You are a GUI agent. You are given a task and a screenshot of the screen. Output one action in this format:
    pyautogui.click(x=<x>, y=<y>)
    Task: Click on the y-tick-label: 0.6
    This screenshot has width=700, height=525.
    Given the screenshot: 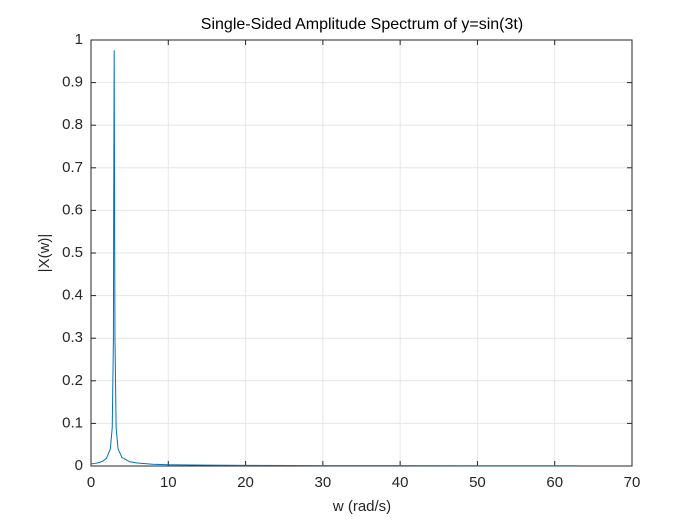 What is the action you would take?
    pyautogui.click(x=72, y=209)
    